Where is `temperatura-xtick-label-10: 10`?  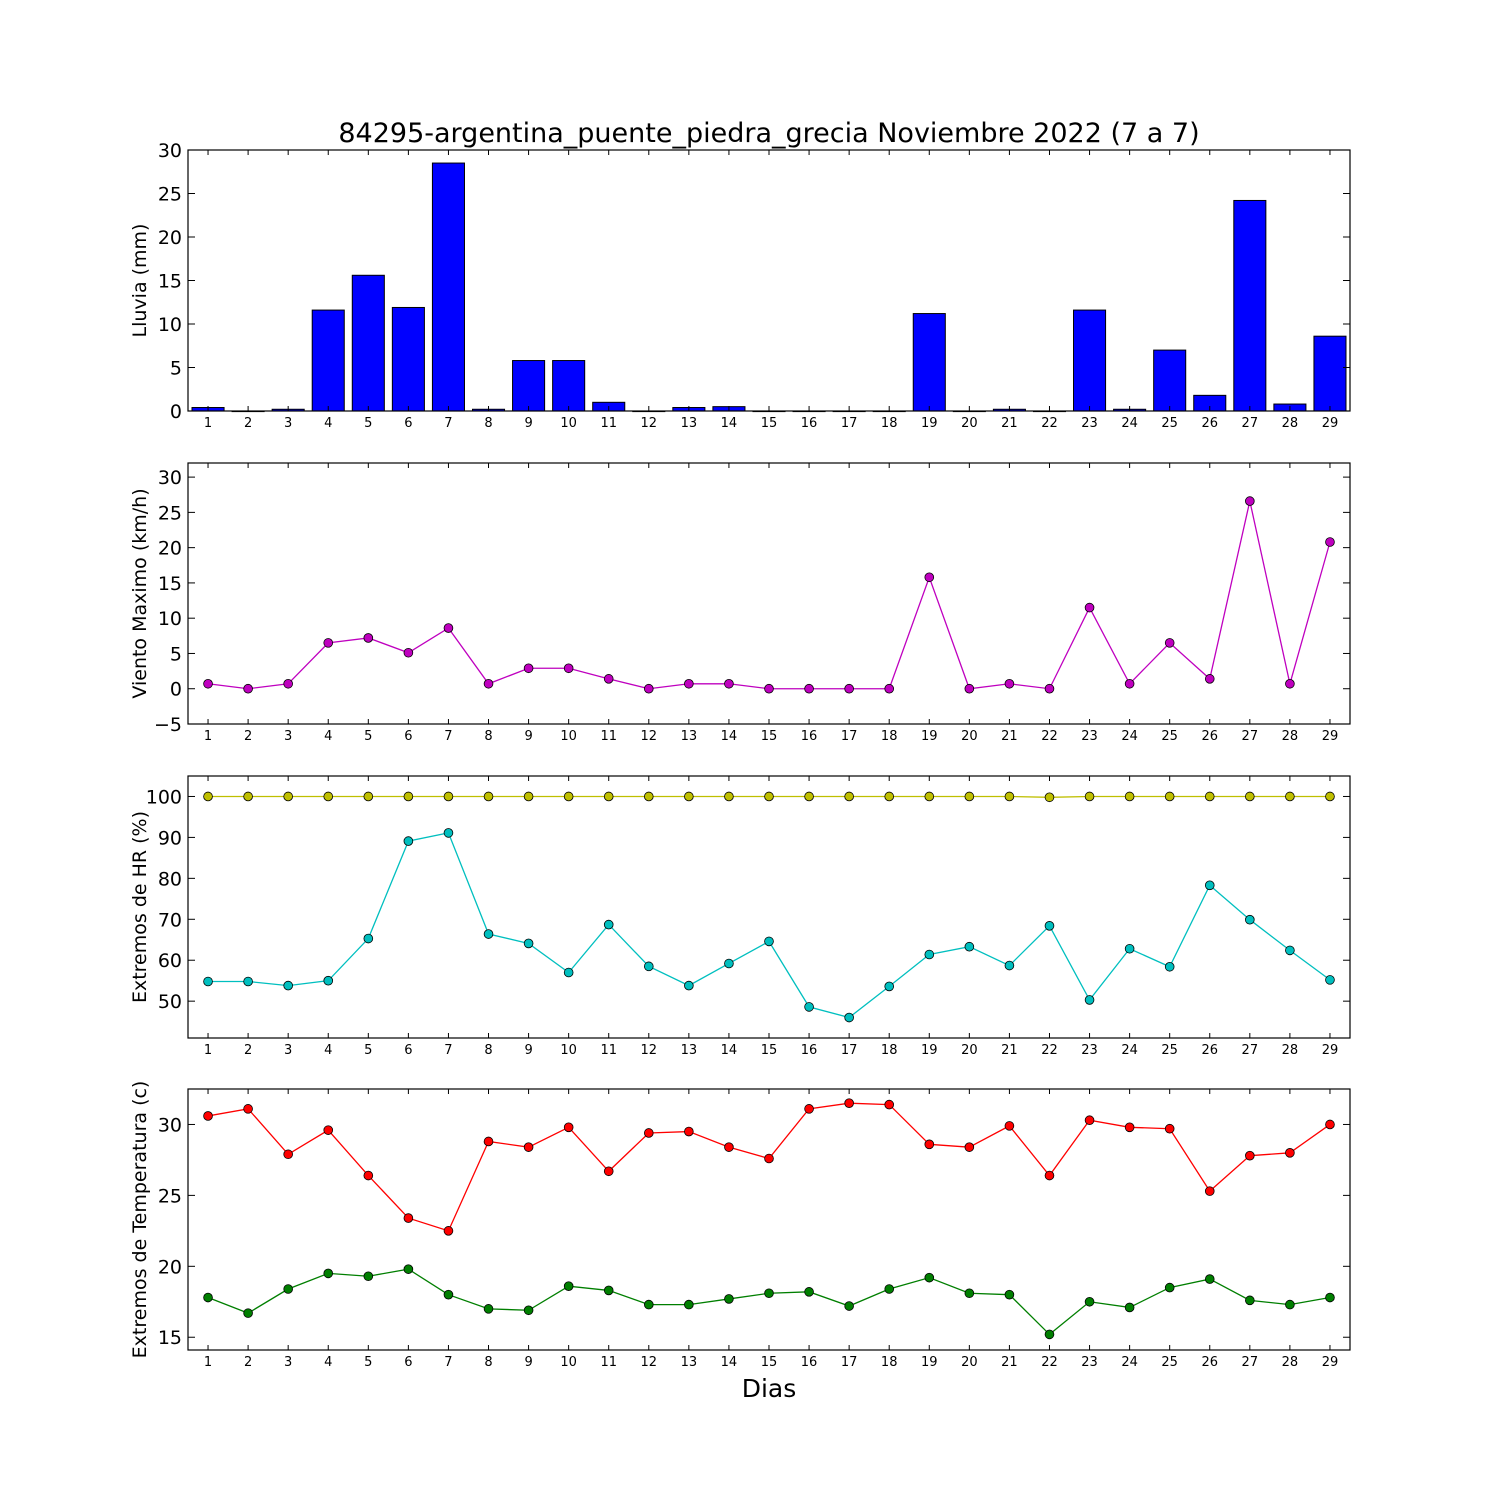
temperatura-xtick-label-10: 10 is located at coordinates (568, 1362).